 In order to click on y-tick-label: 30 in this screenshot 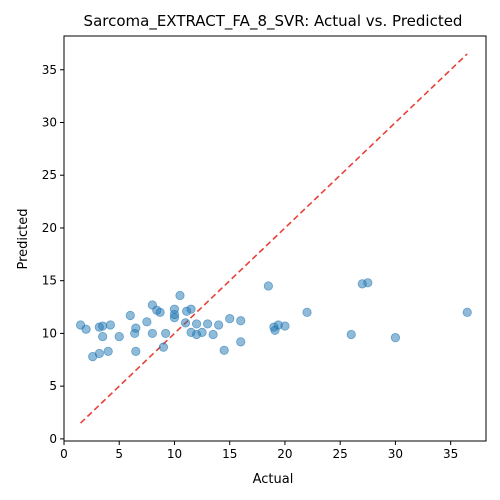, I will do `click(49, 122)`.